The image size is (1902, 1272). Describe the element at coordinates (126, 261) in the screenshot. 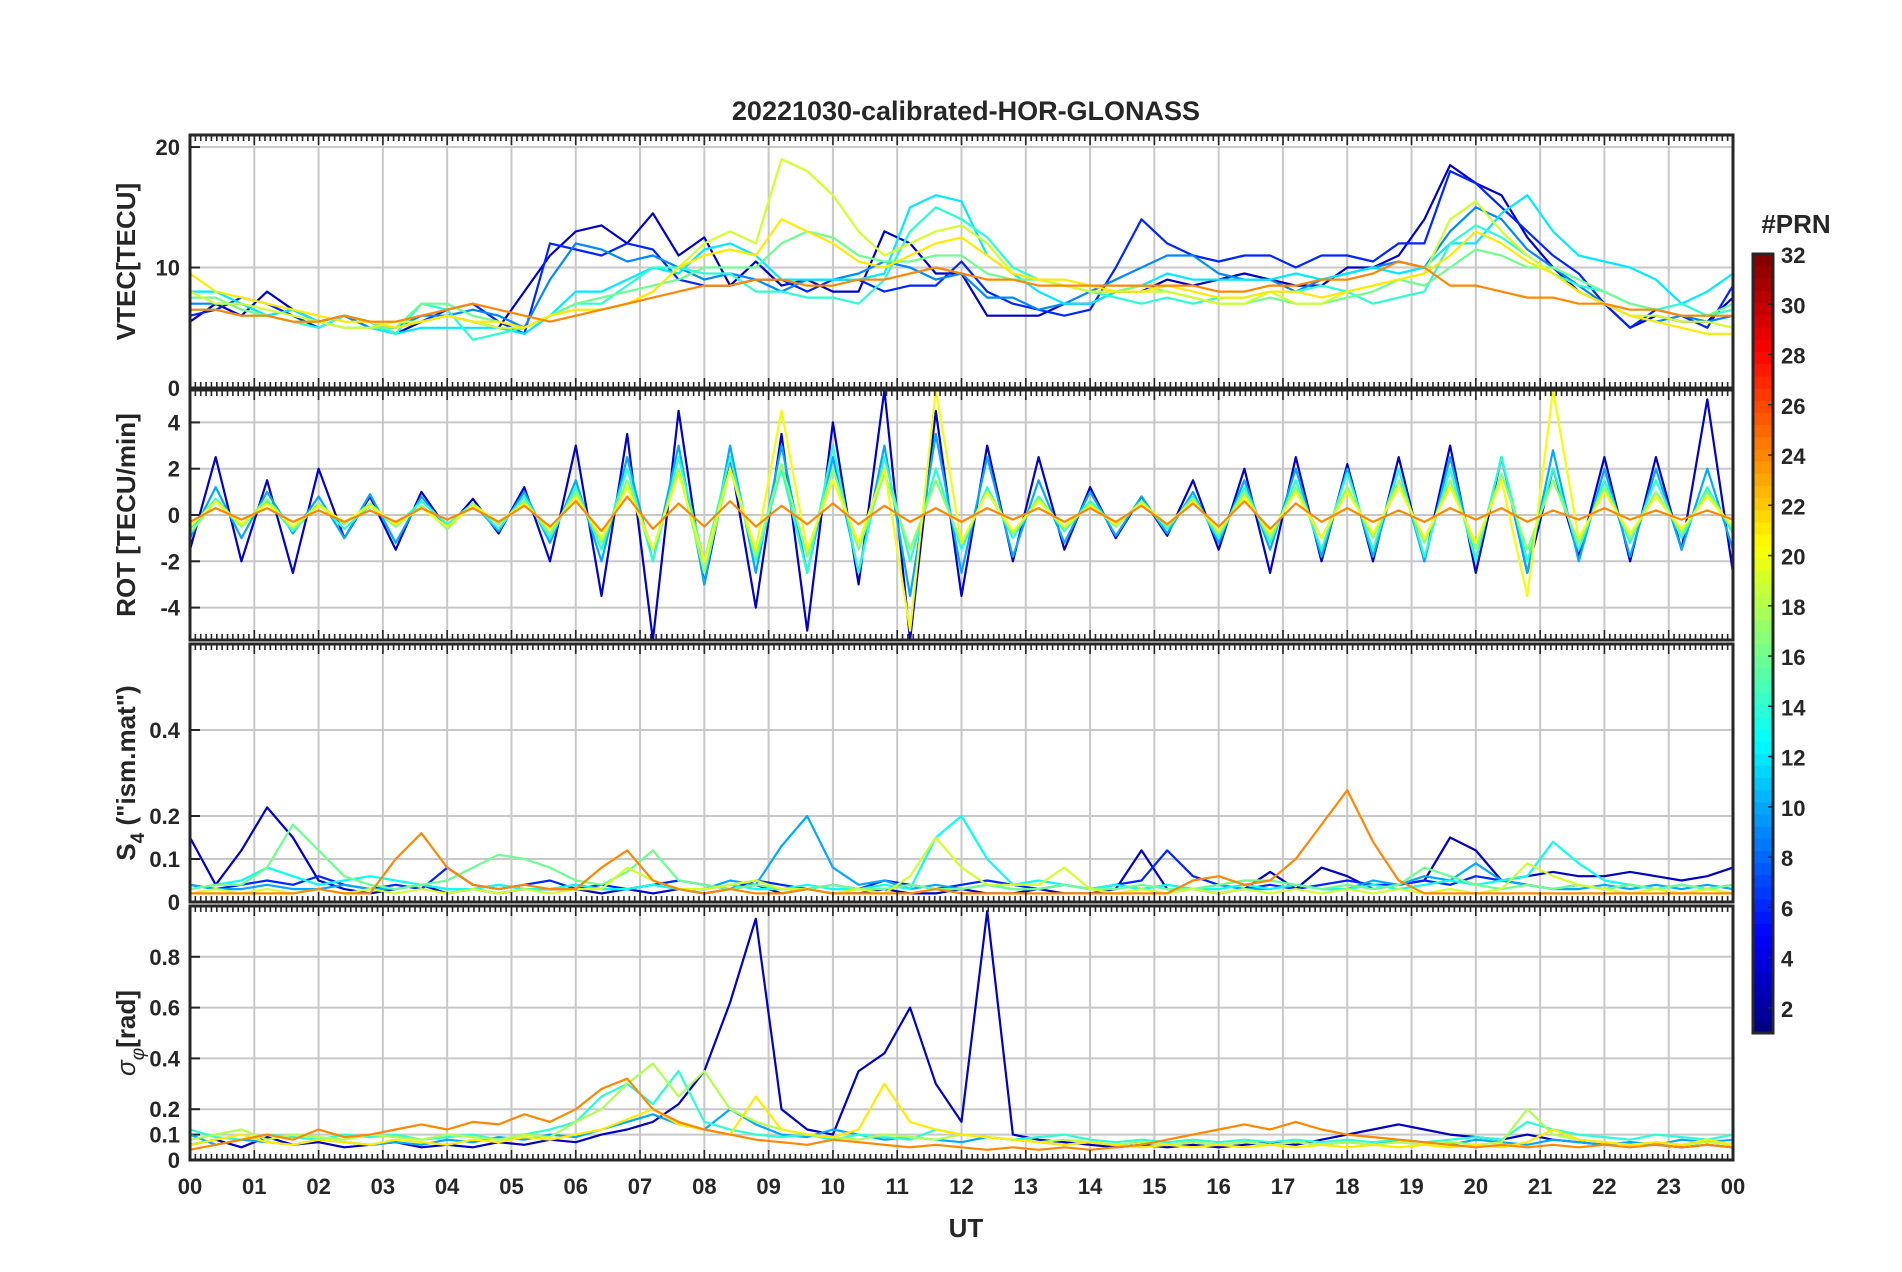

I see `y-axis-label: VTEC[TECU]` at that location.